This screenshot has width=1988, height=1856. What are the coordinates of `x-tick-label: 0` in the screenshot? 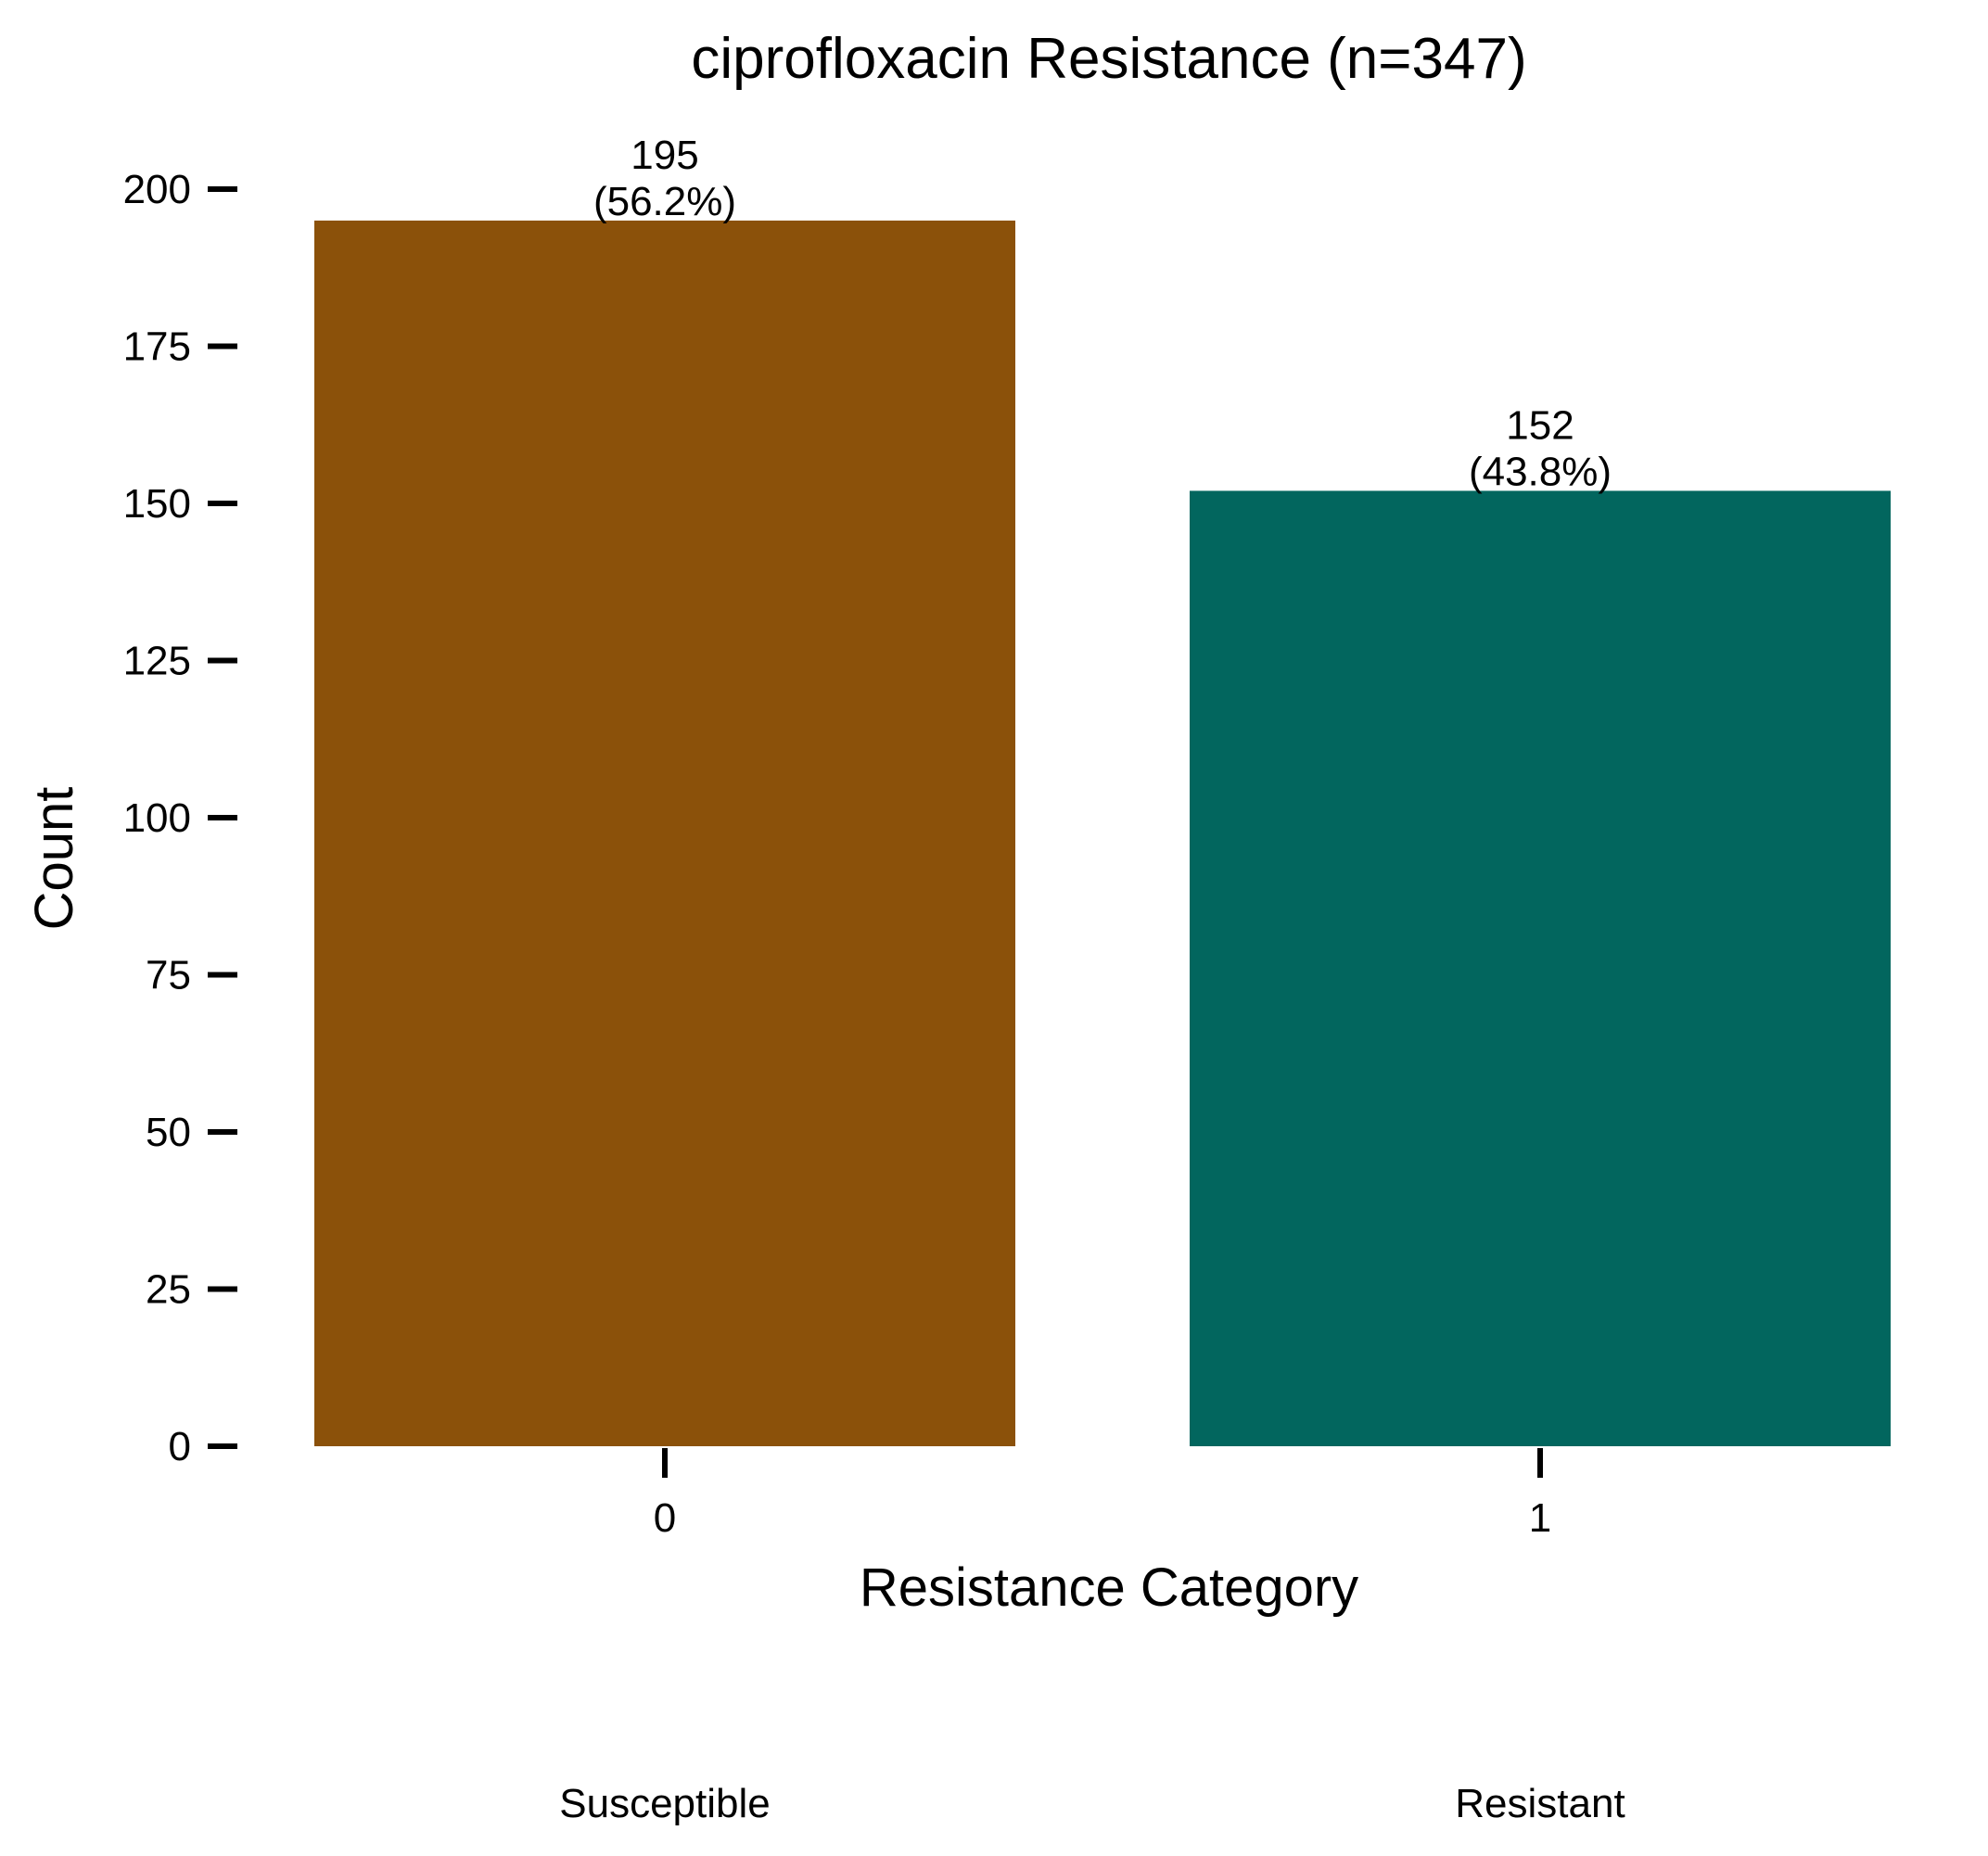 It's located at (665, 1518).